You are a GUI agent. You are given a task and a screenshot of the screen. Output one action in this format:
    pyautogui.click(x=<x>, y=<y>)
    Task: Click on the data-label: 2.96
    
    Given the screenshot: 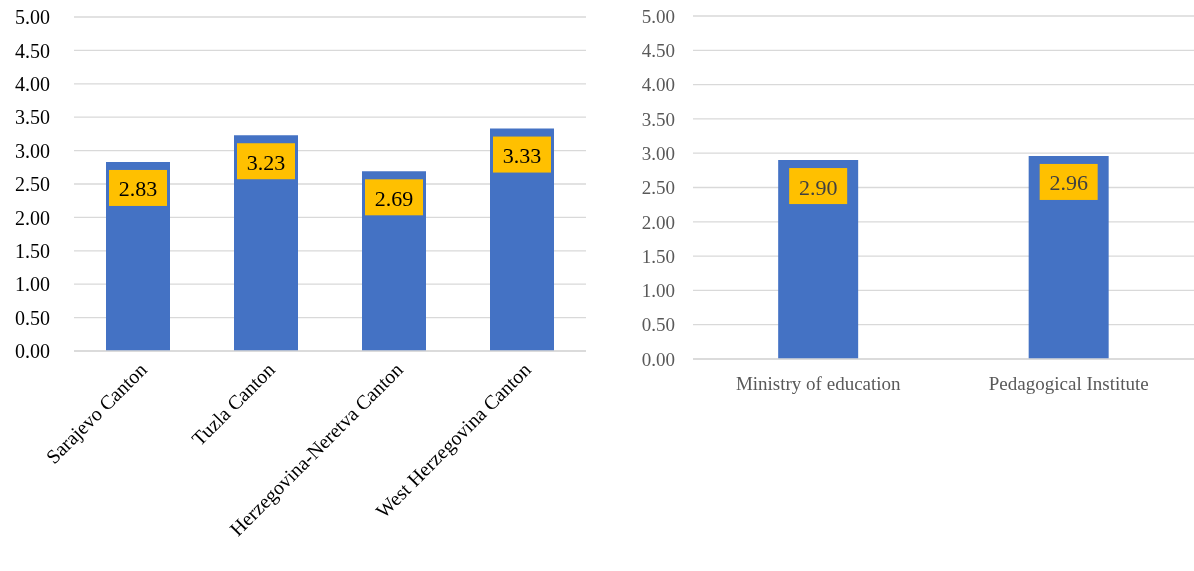 What is the action you would take?
    pyautogui.click(x=1068, y=183)
    